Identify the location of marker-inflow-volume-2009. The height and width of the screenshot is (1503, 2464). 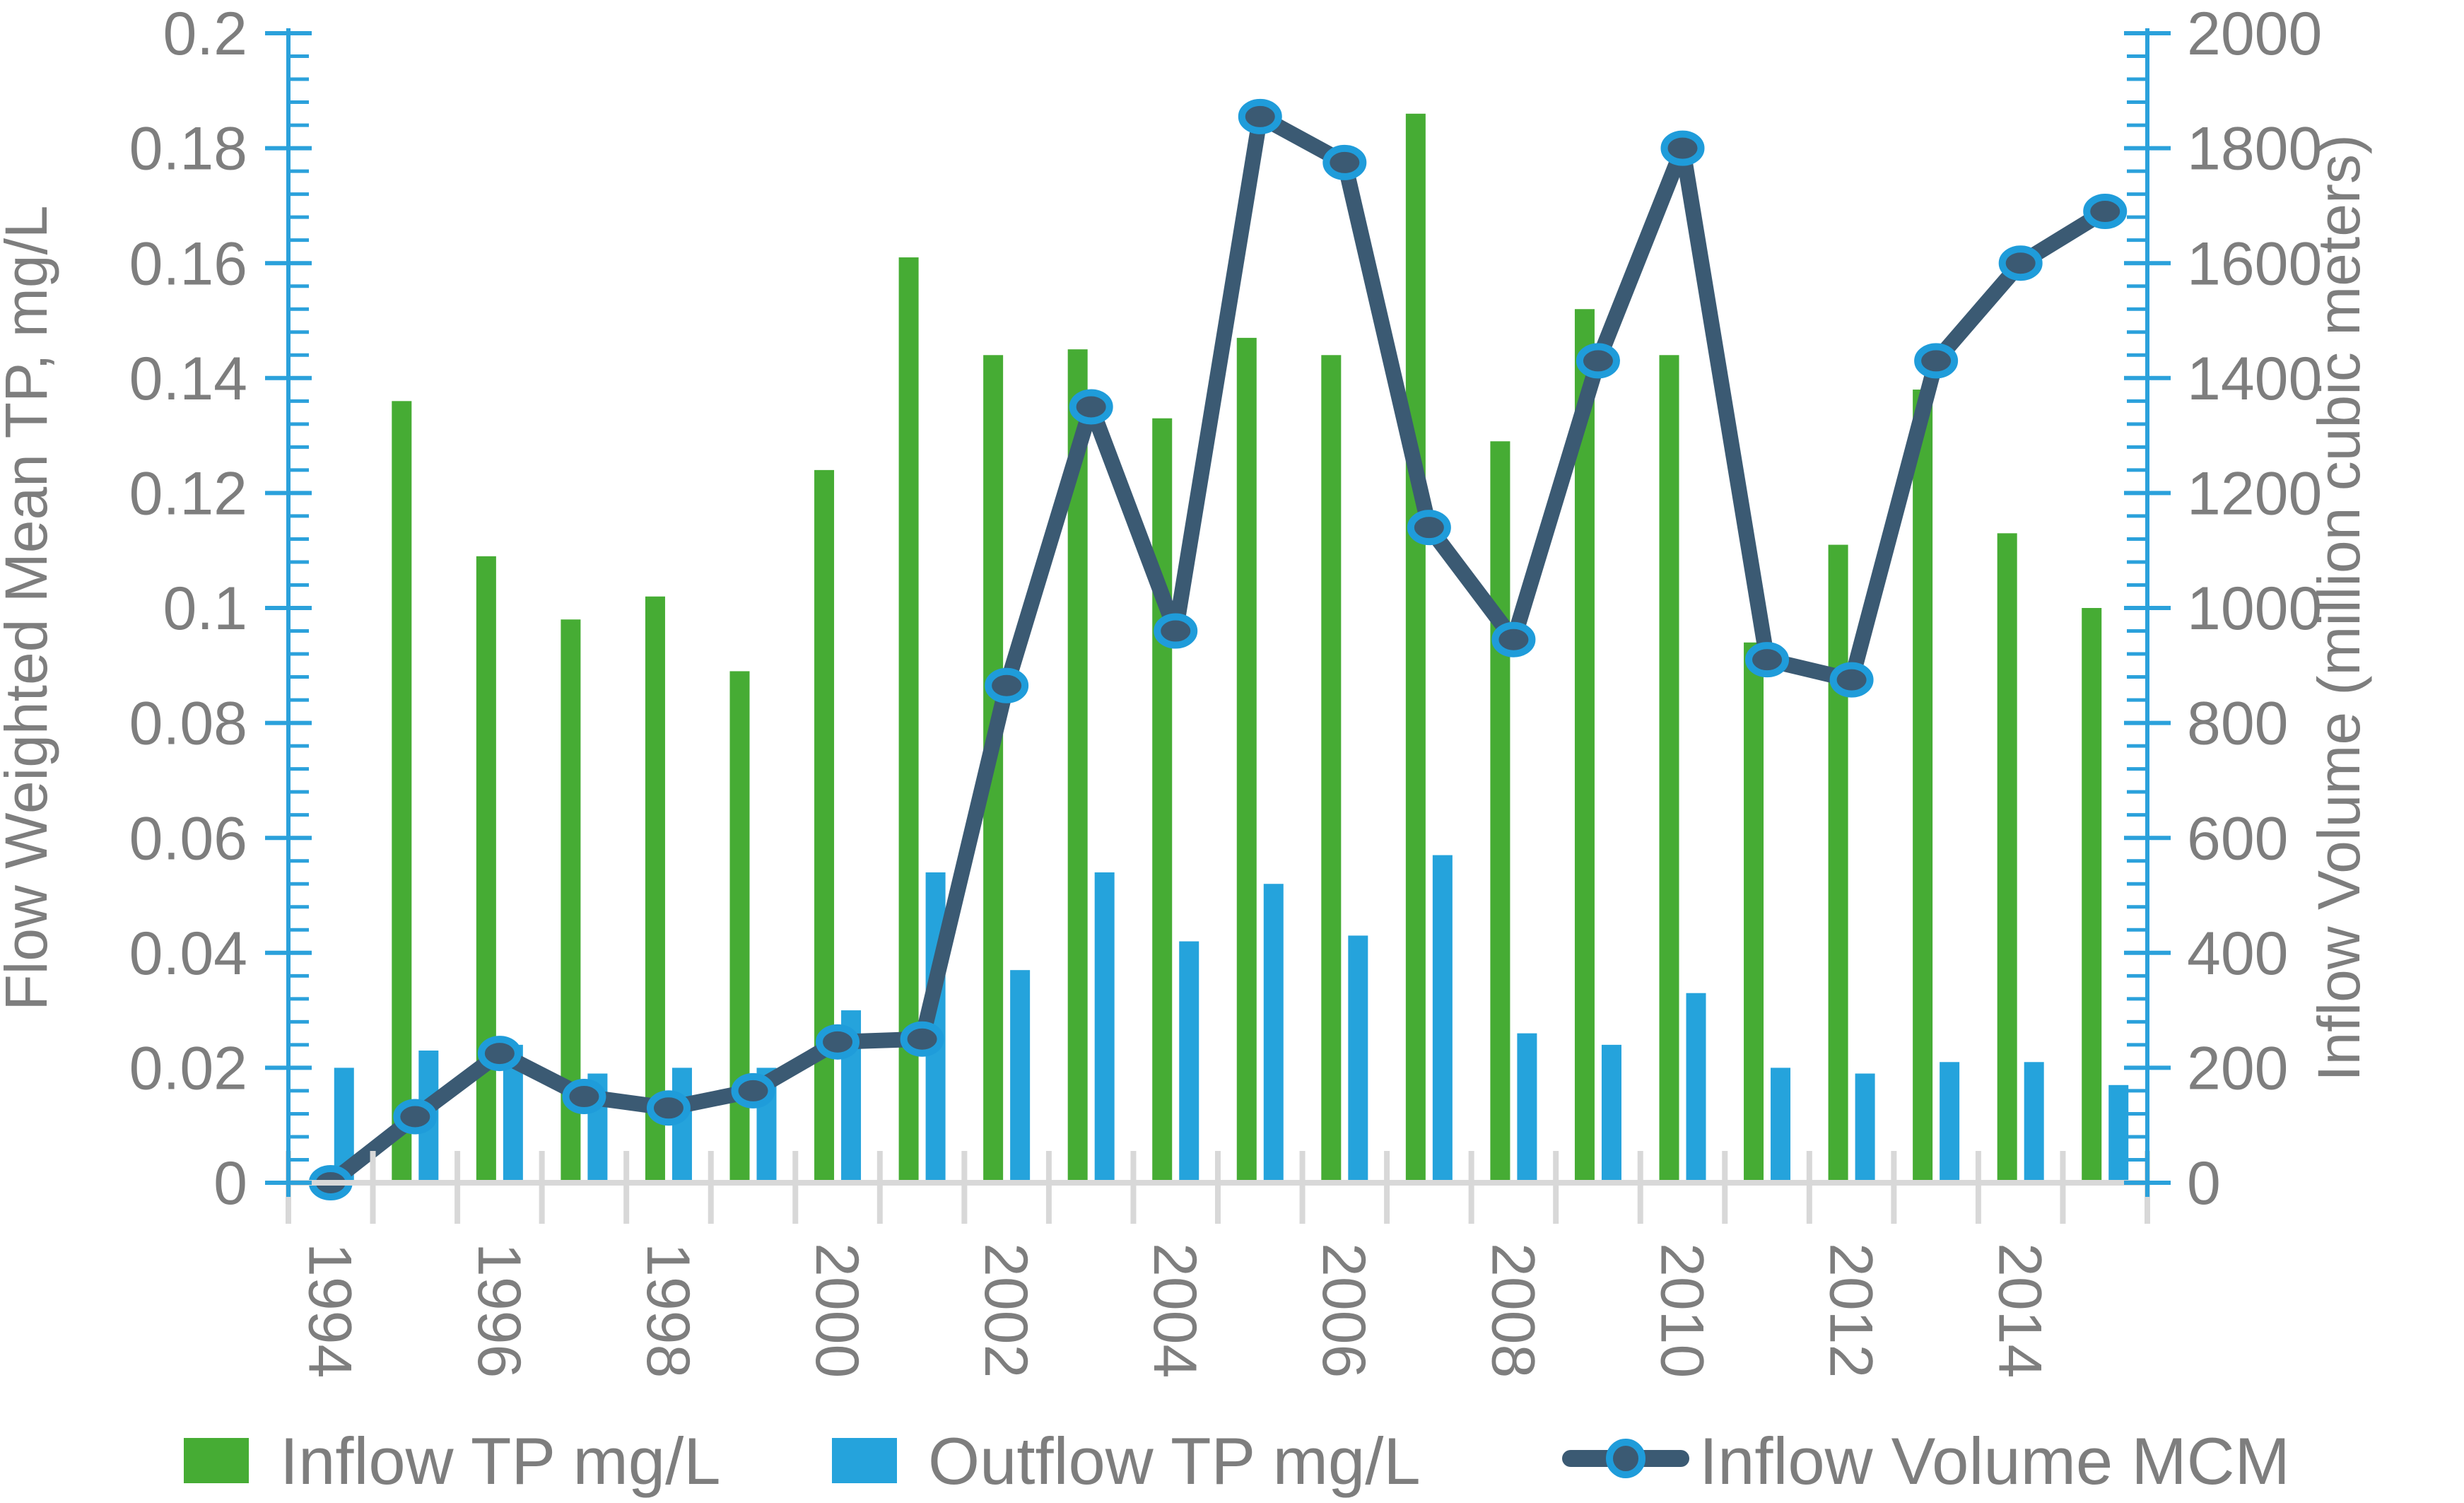
(1598, 361).